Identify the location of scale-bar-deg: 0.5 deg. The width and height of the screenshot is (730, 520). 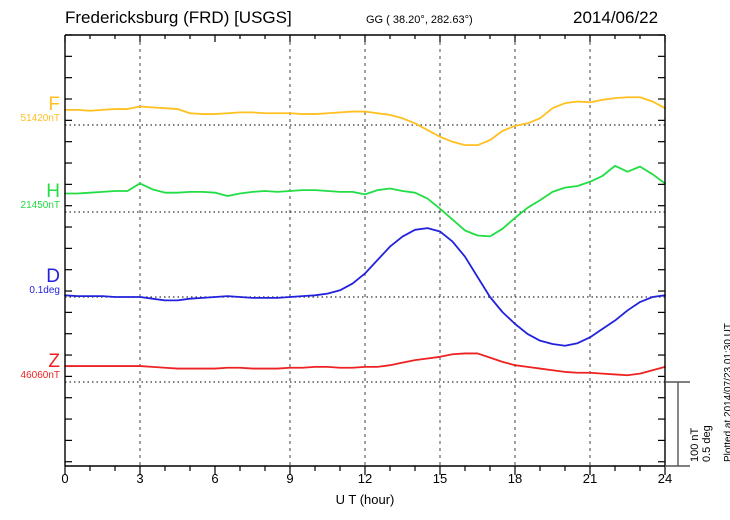
(707, 443).